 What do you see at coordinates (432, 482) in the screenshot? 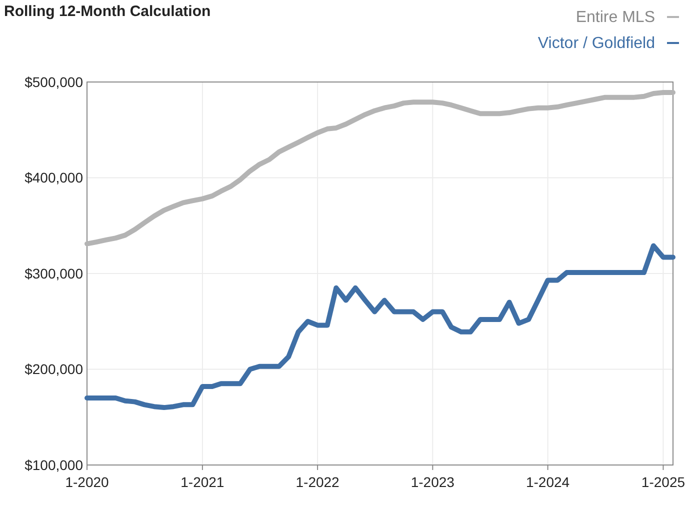
I see `x-tick-label: 1-2023` at bounding box center [432, 482].